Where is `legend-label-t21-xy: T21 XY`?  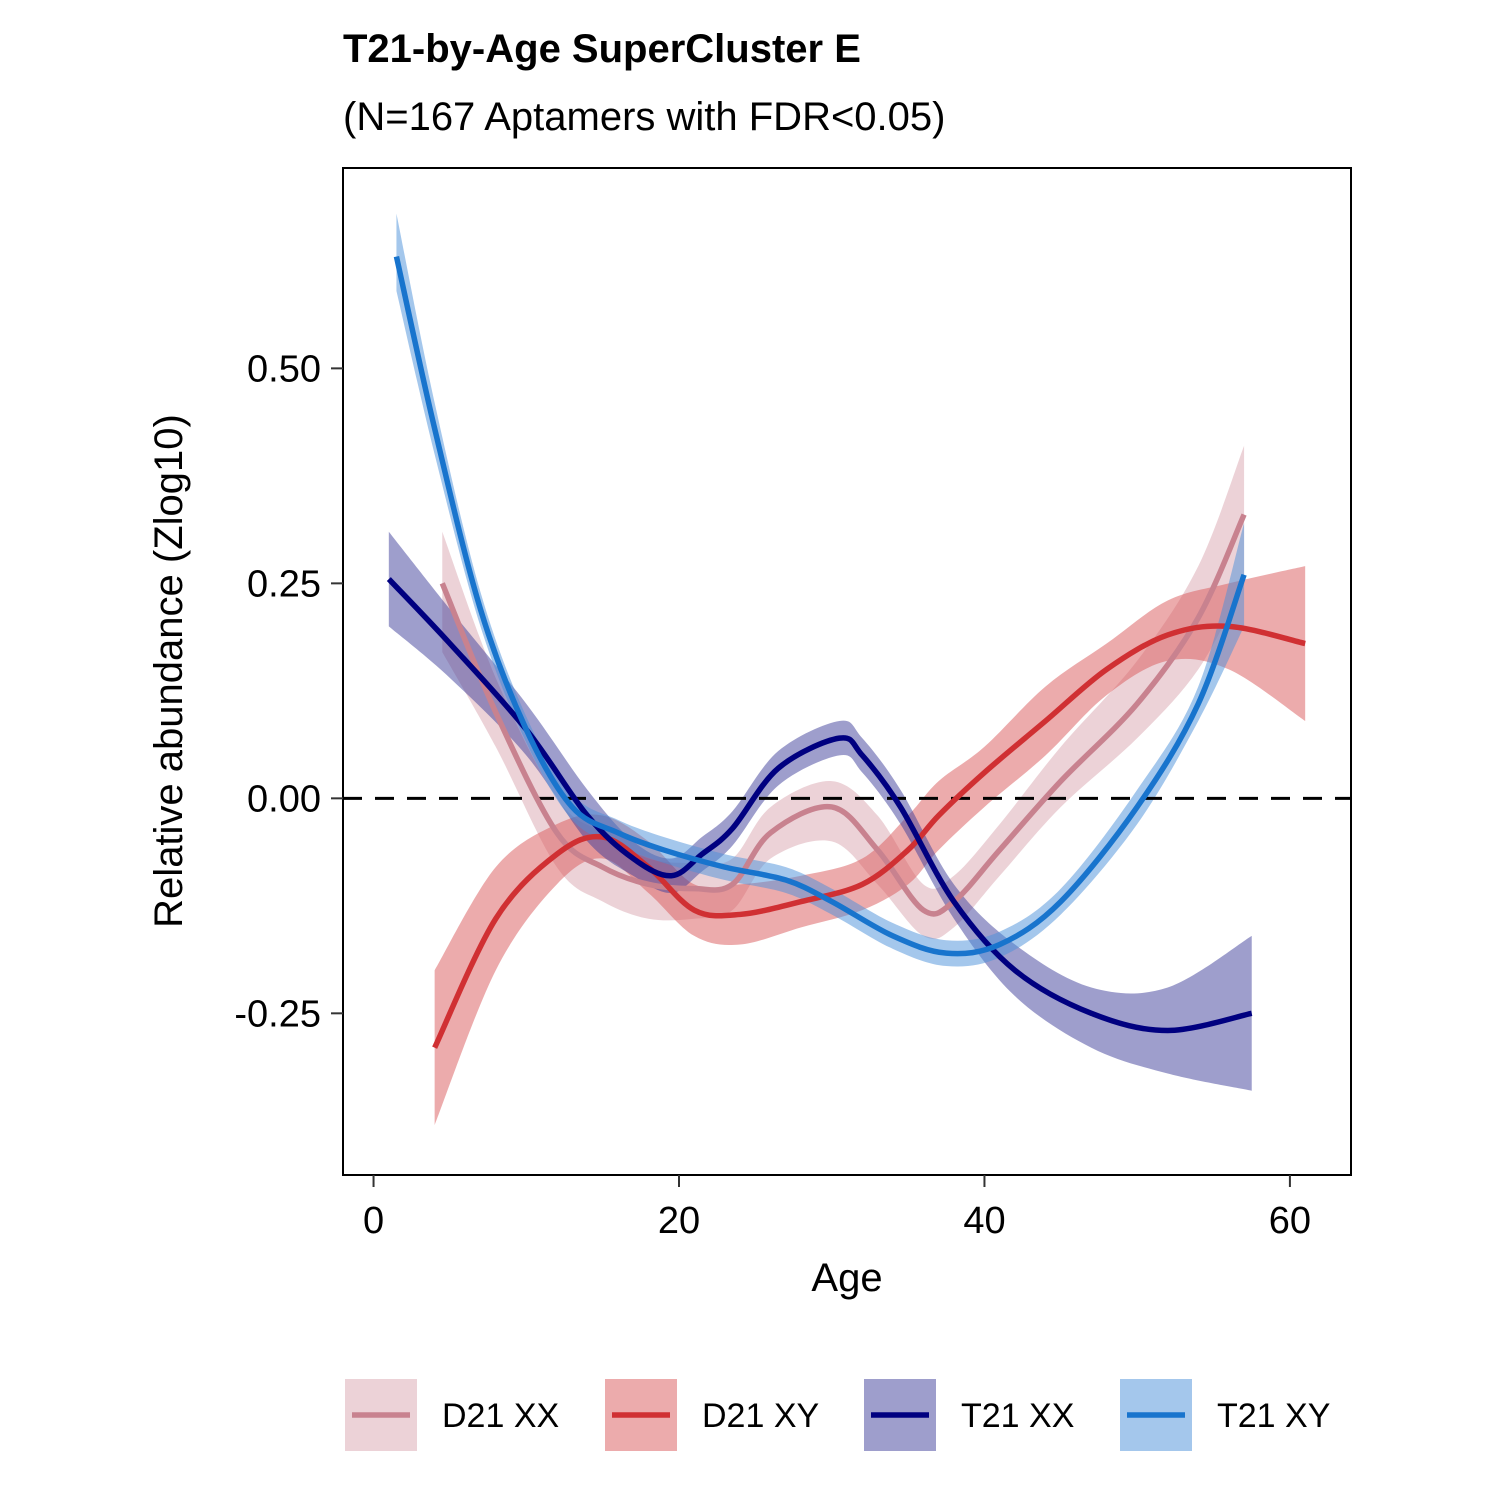 legend-label-t21-xy: T21 XY is located at coordinates (1273, 1416).